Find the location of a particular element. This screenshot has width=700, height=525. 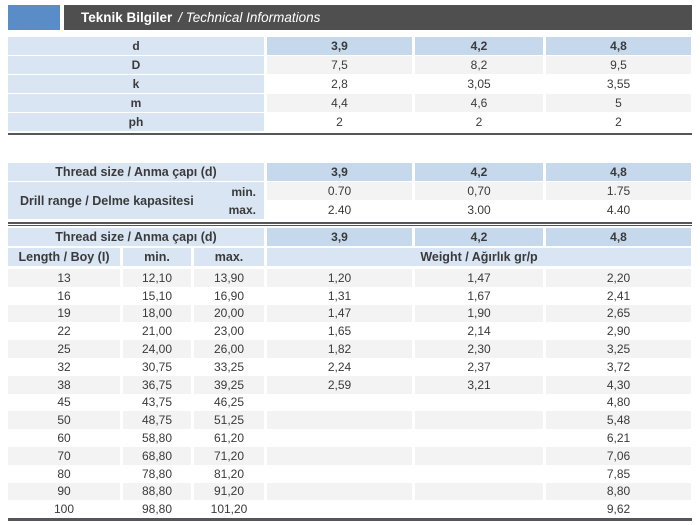

length-value: 22 is located at coordinates (64, 331).